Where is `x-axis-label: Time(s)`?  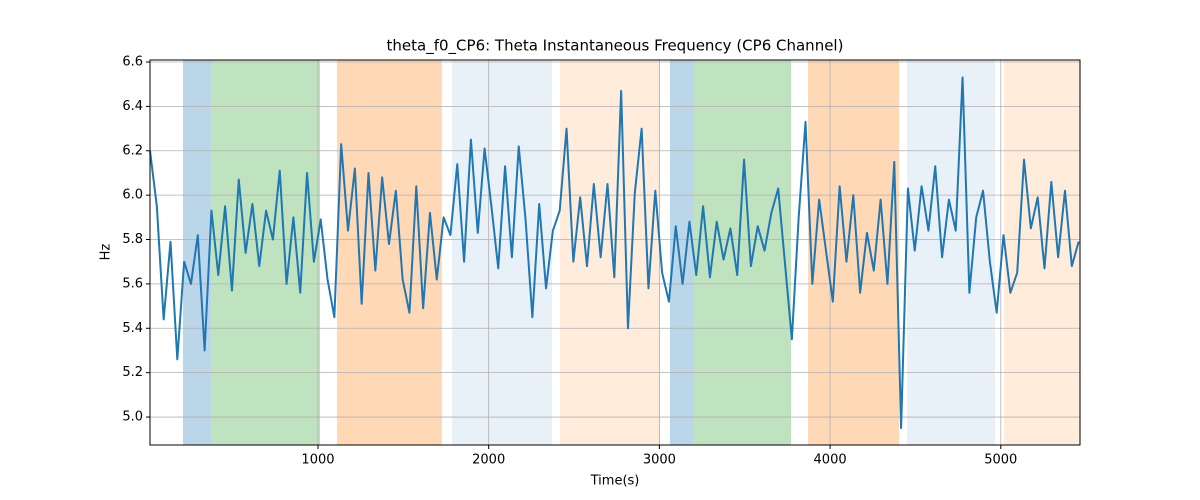
x-axis-label: Time(s) is located at coordinates (615, 481).